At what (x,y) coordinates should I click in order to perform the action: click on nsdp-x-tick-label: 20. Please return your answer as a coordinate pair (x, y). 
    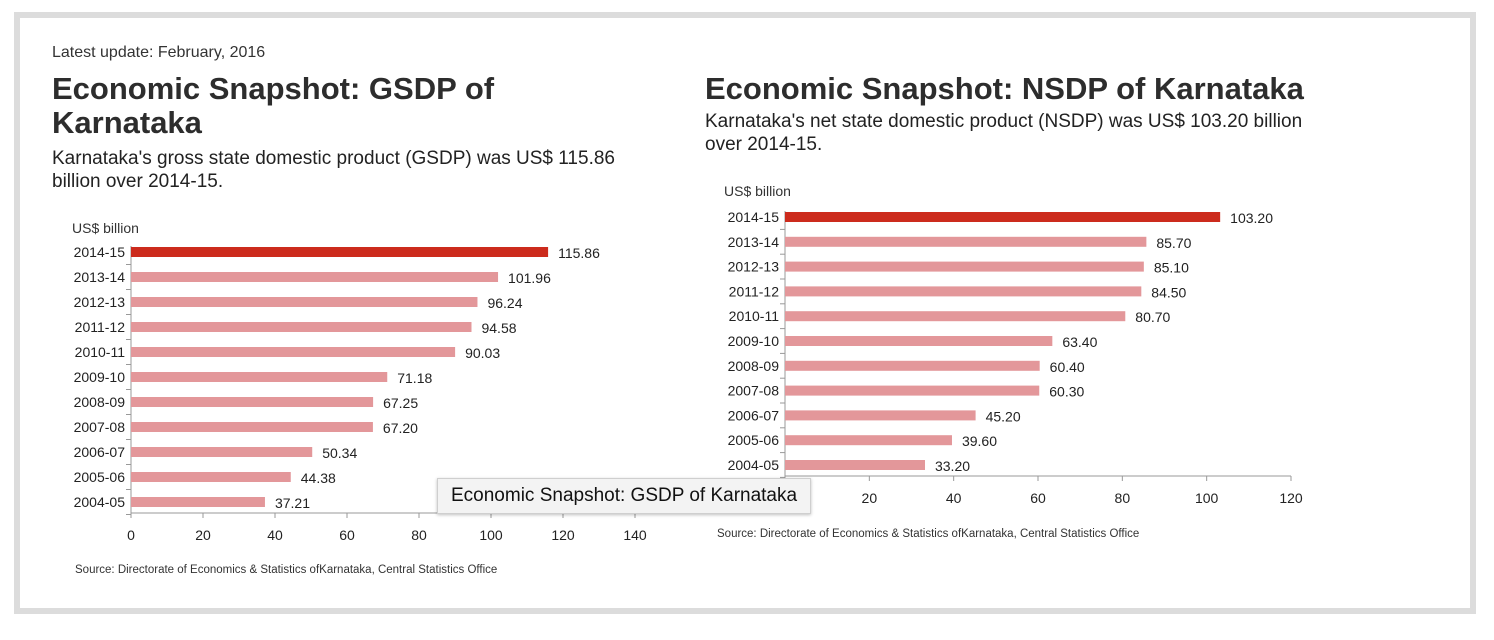
    Looking at the image, I should click on (870, 498).